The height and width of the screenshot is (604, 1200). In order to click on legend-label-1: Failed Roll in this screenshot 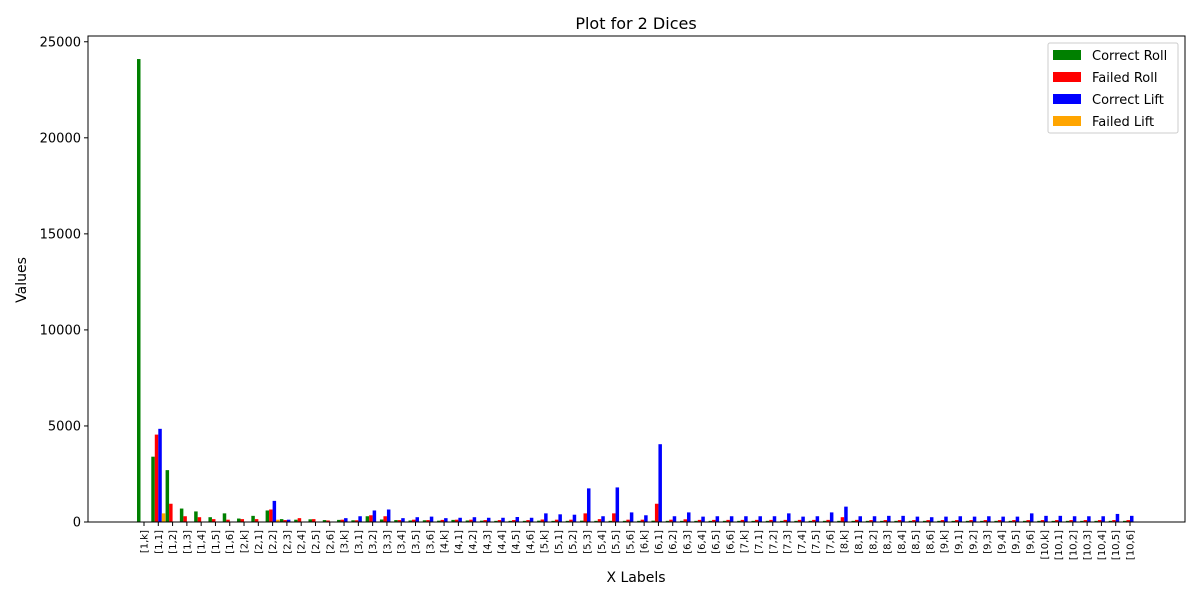, I will do `click(1124, 78)`.